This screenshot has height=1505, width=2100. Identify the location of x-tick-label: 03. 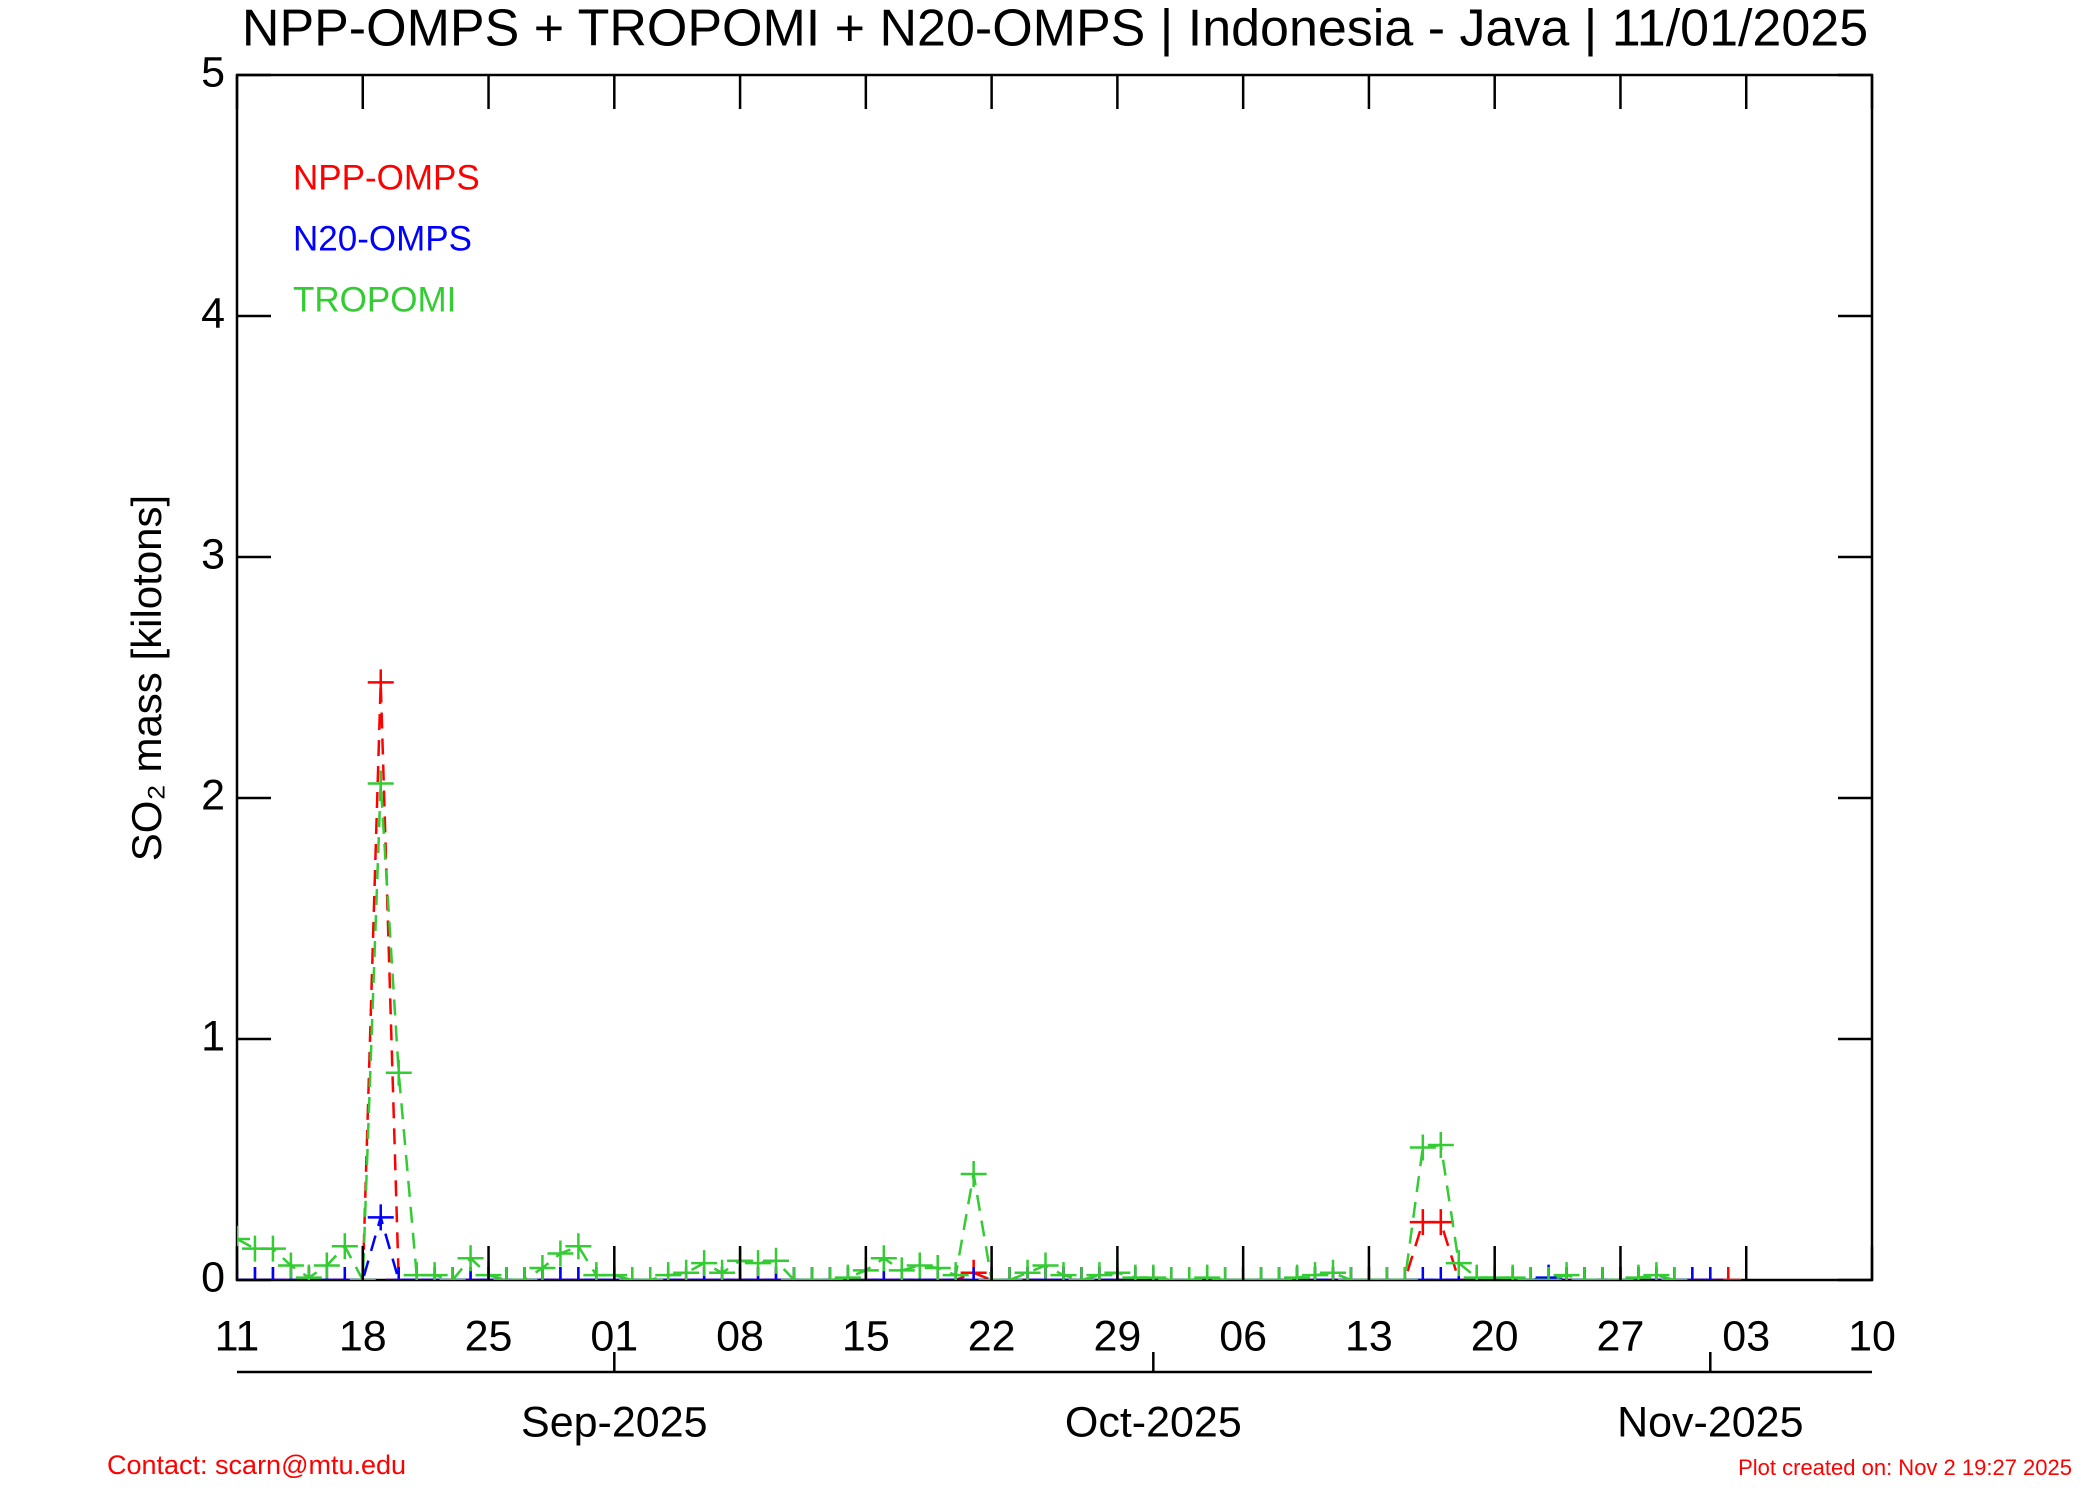
(1746, 1336).